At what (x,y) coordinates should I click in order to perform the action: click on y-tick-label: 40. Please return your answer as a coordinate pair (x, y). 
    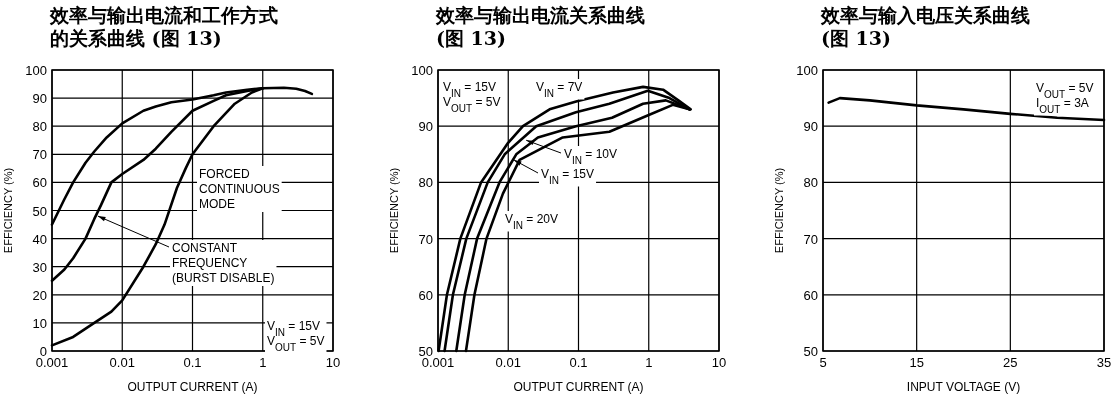
    Looking at the image, I should click on (39, 239).